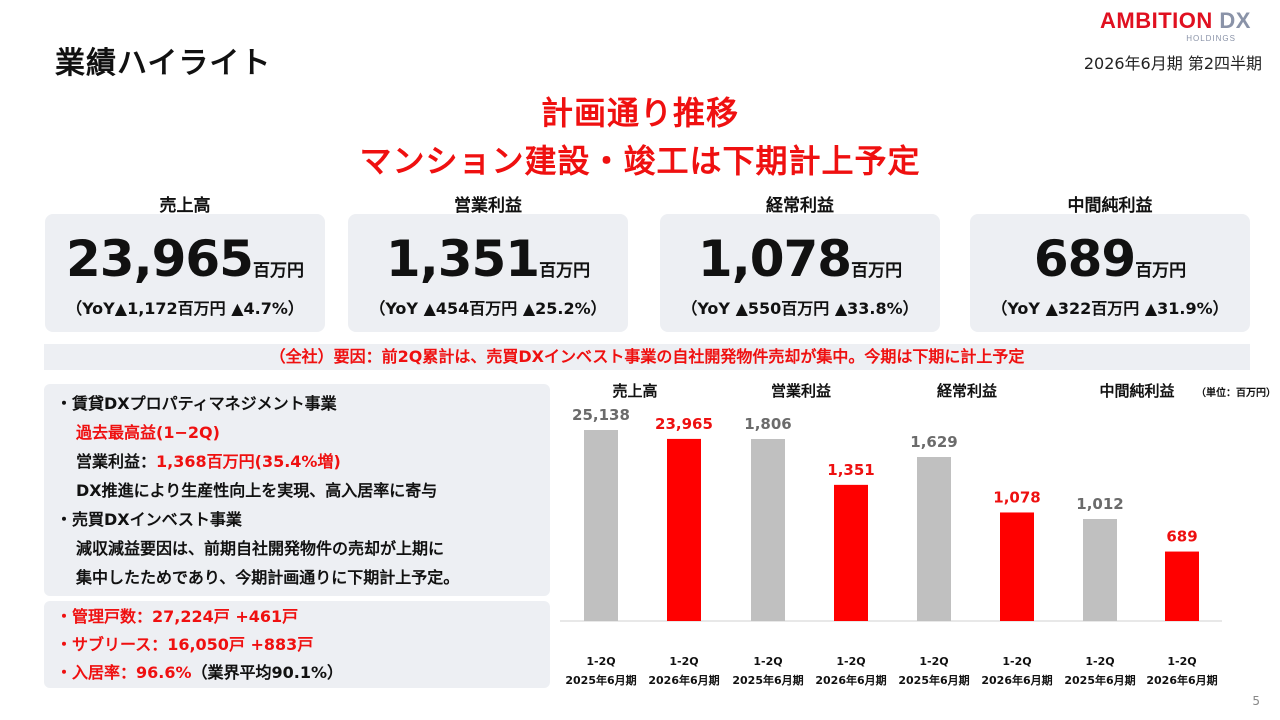 The height and width of the screenshot is (720, 1280). I want to click on kpi-card-operating-profit: 1,351百万円 （YoY ▲454百万円 ▲25.2%）, so click(488, 273).